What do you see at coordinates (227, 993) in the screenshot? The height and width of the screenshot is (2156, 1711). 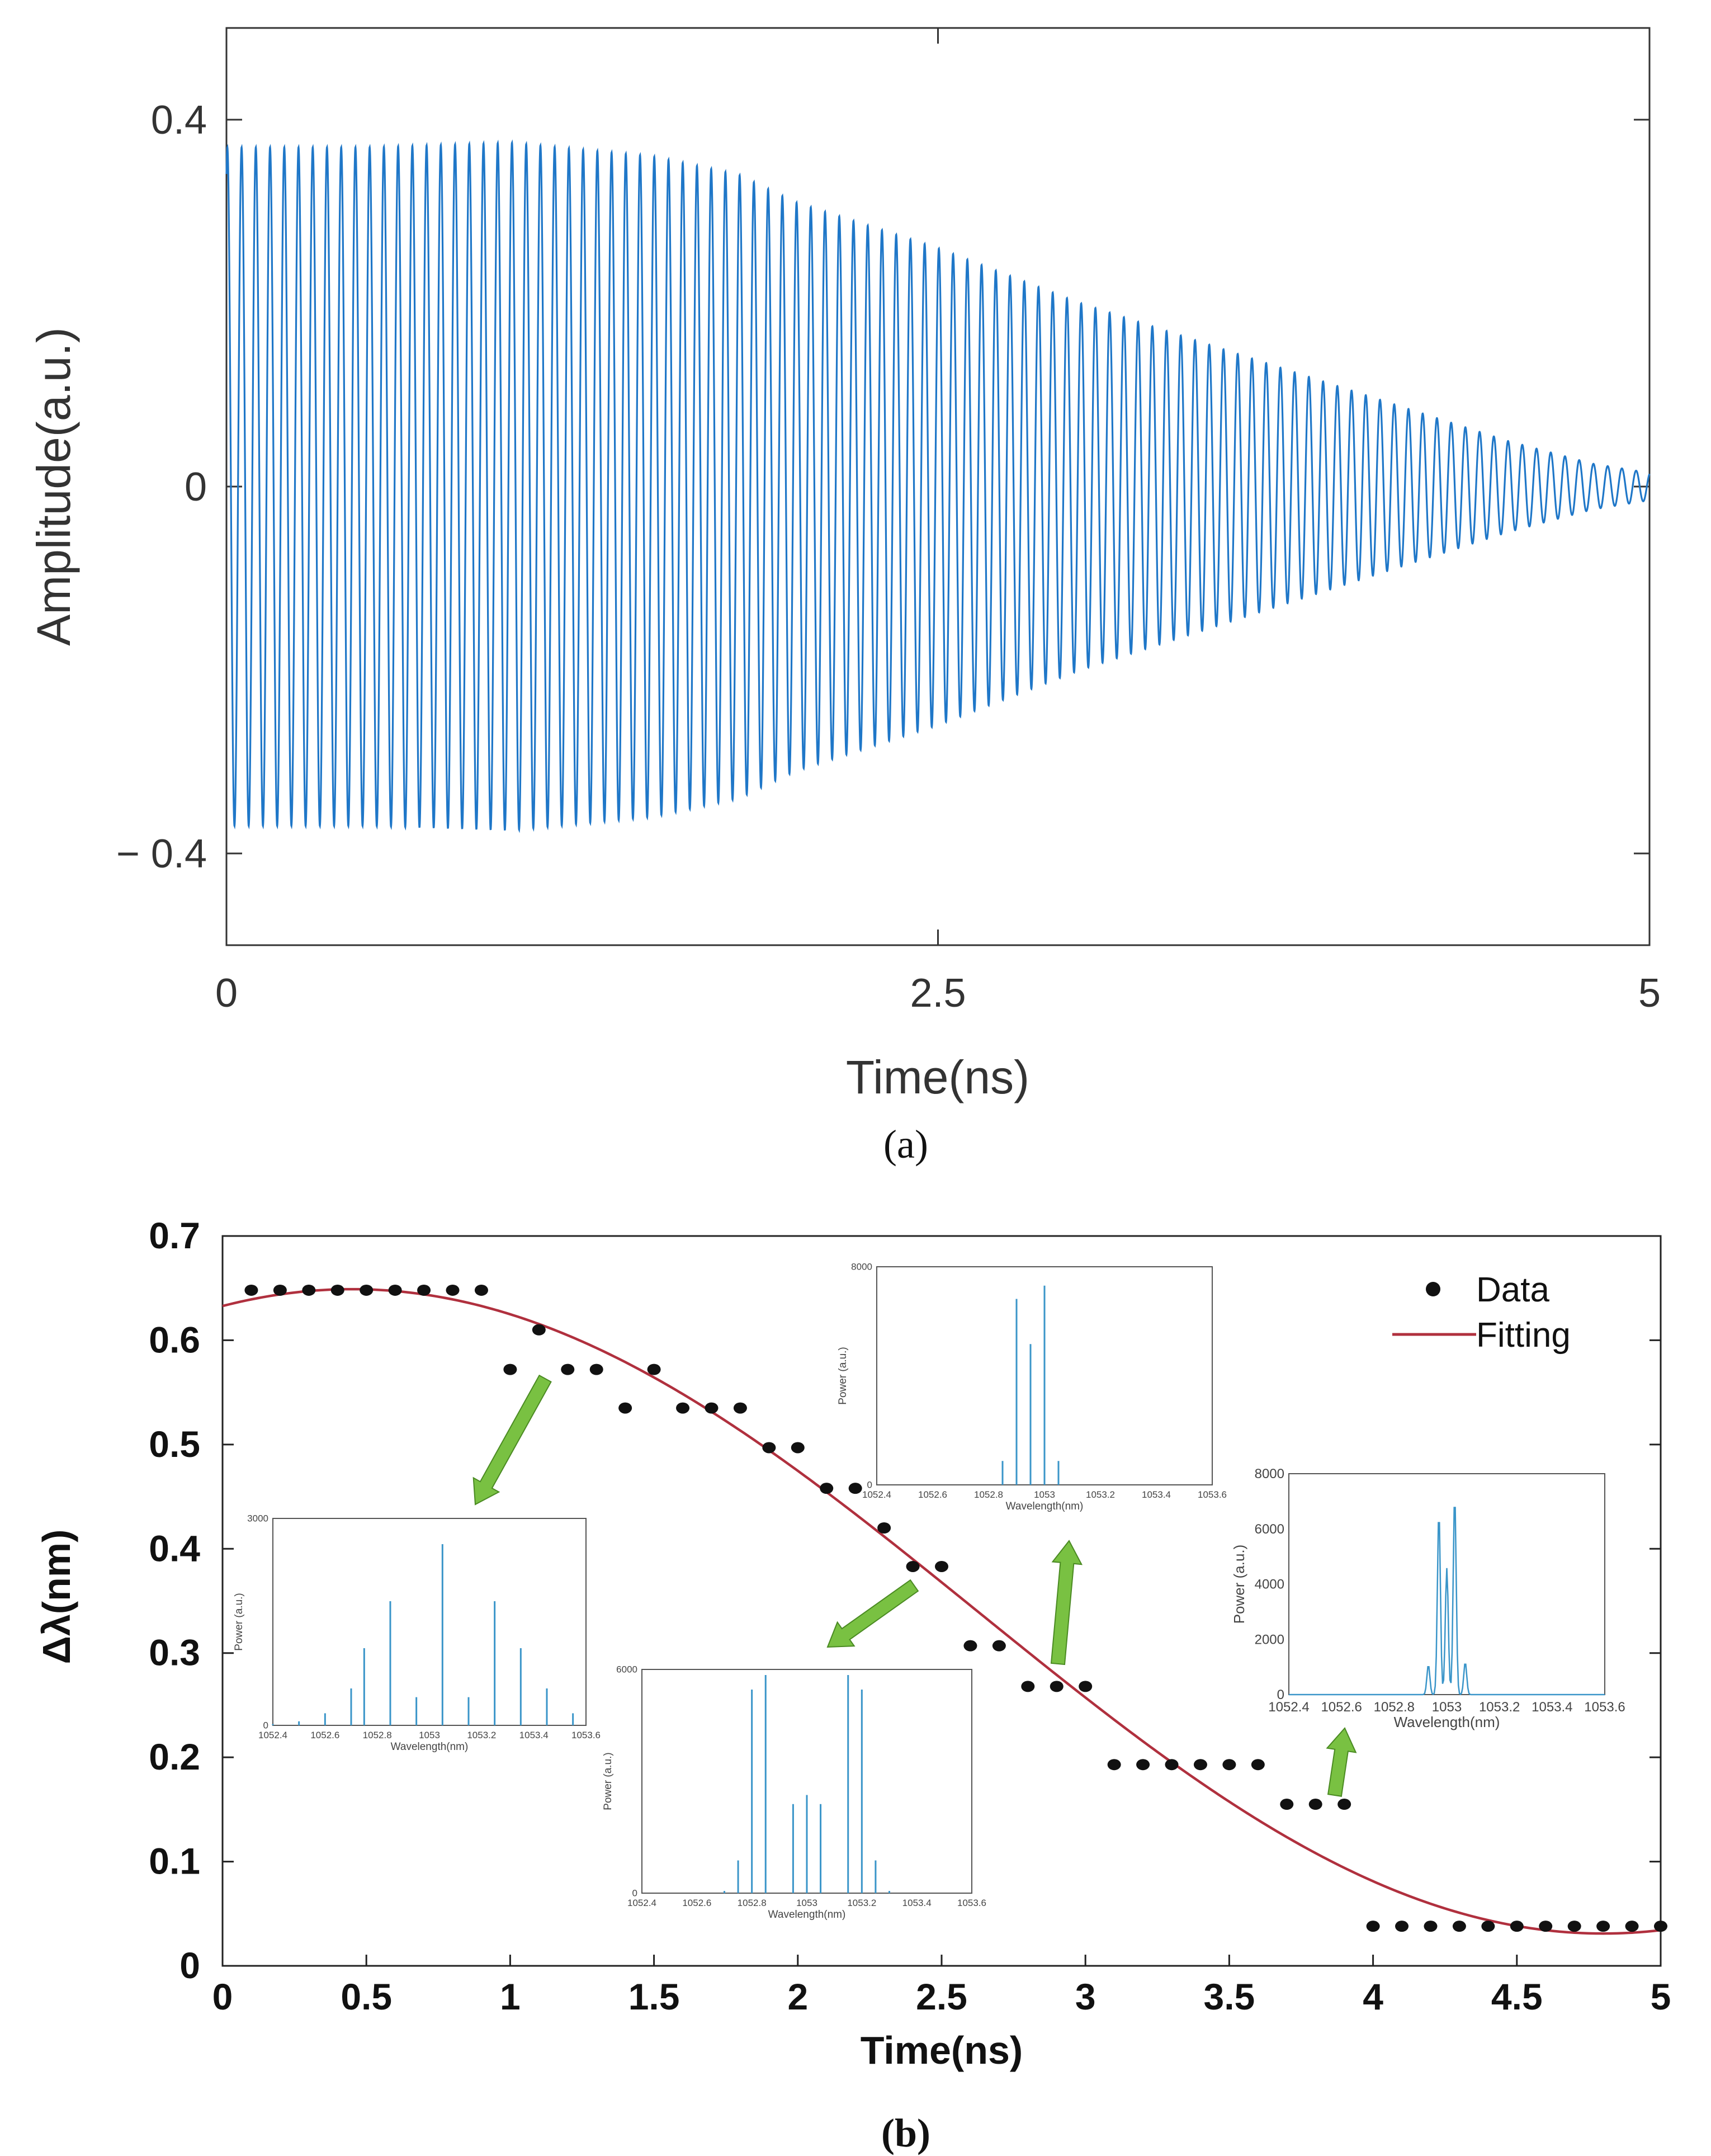 I see `x-tick-label: 0` at bounding box center [227, 993].